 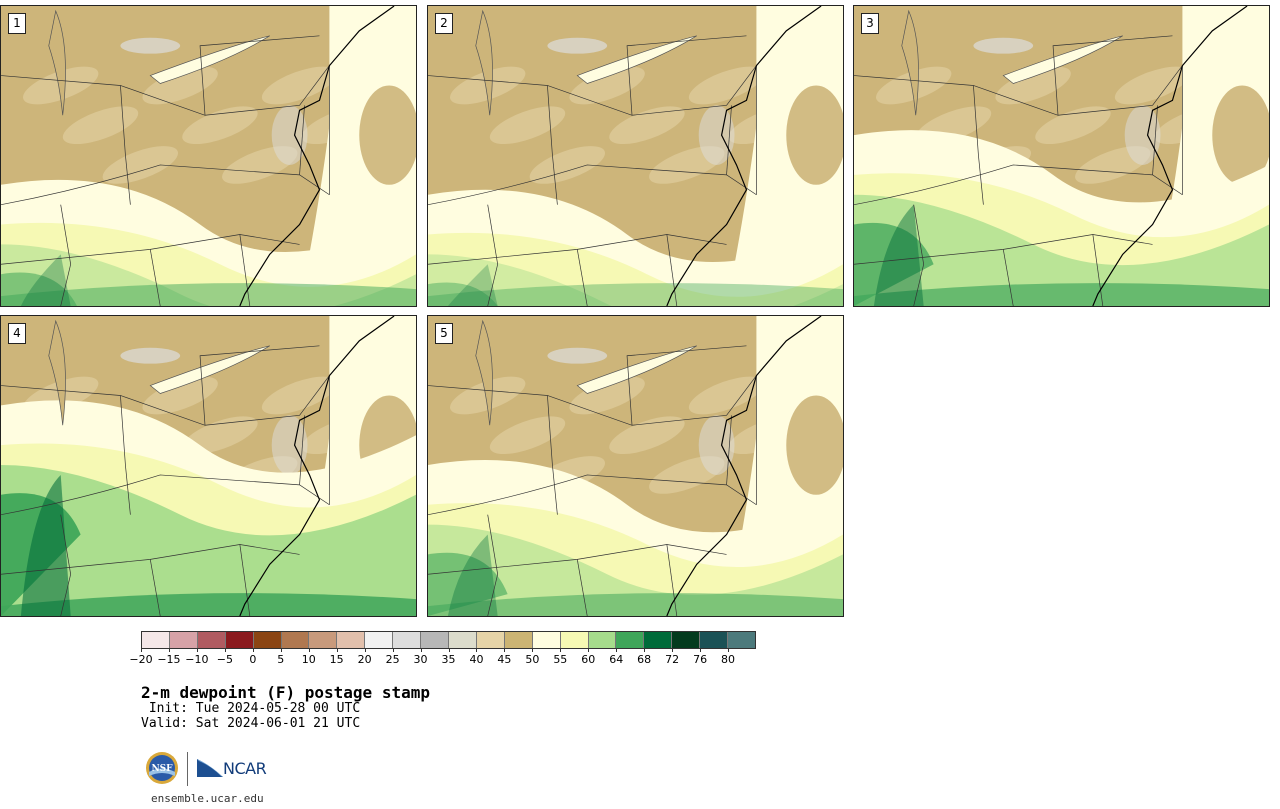 I want to click on stamp-panel-5: 5, so click(x=635, y=466).